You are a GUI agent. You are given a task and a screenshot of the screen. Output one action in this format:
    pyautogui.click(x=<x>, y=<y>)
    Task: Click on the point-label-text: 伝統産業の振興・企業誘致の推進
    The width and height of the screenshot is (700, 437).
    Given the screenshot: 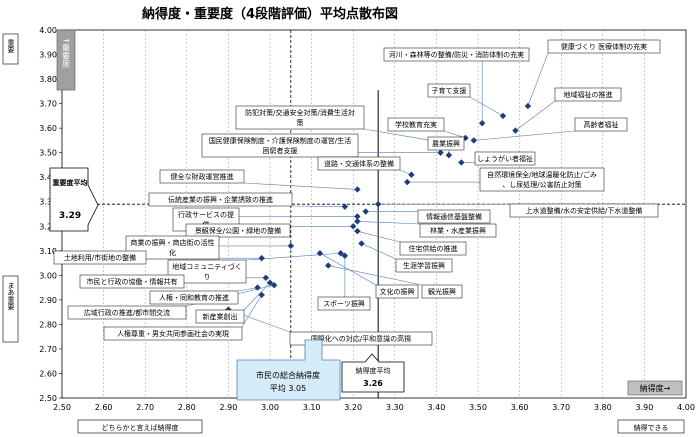 What is the action you would take?
    pyautogui.click(x=220, y=199)
    